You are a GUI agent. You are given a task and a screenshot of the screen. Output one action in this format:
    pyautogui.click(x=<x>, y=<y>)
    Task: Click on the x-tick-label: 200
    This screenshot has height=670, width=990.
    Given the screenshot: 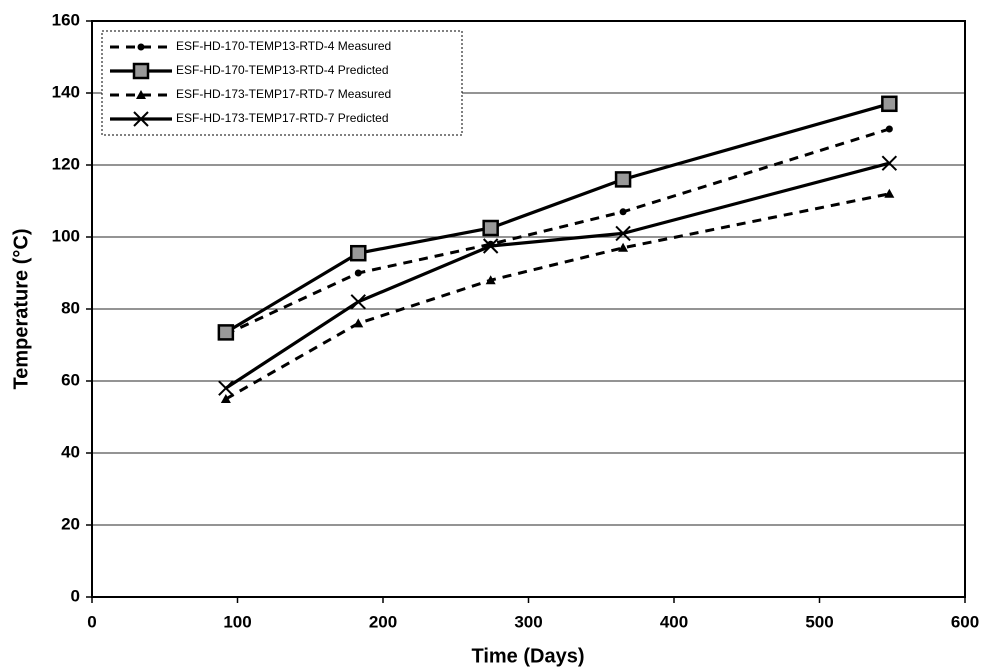 What is the action you would take?
    pyautogui.click(x=383, y=621)
    